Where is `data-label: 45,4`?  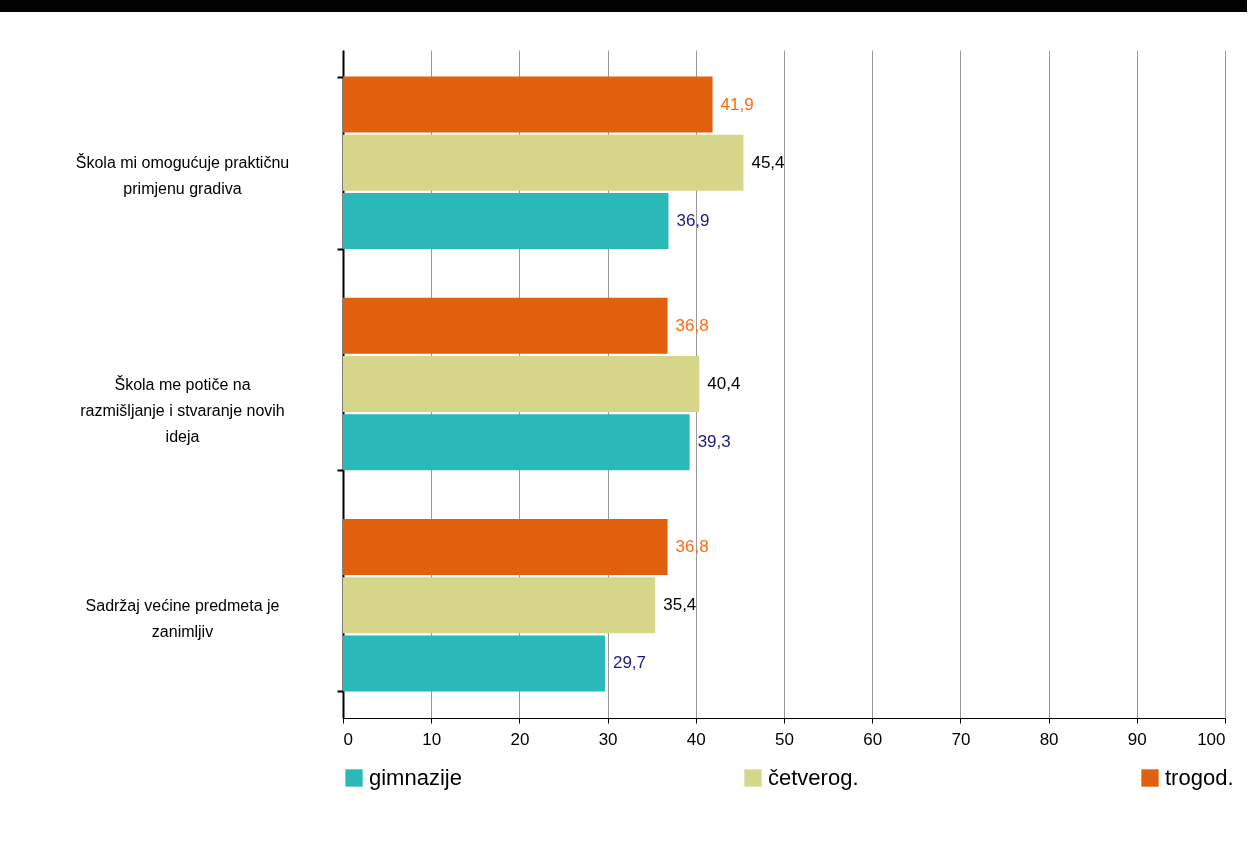
data-label: 45,4 is located at coordinates (768, 162).